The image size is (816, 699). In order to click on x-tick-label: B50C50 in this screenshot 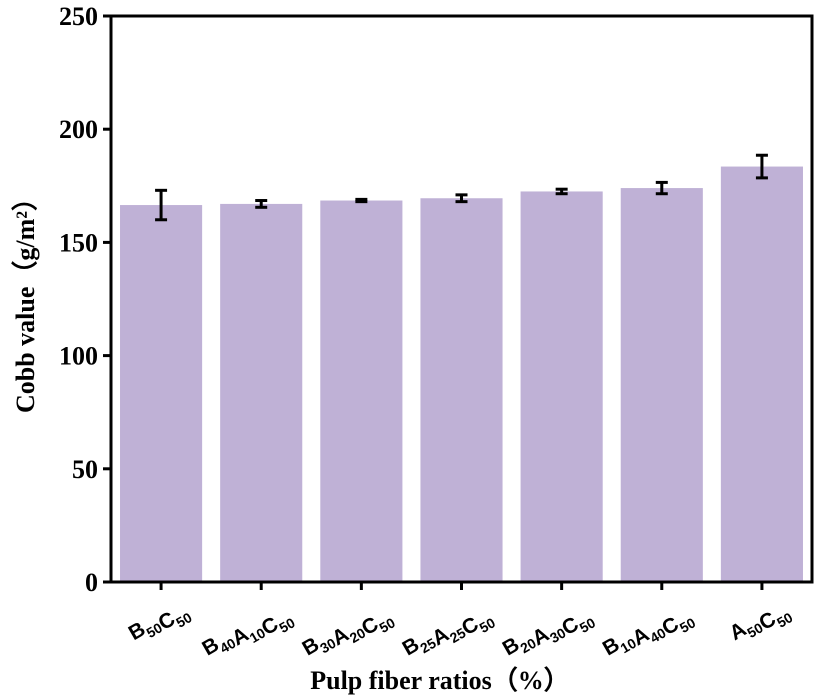, I will do `click(160, 623)`.